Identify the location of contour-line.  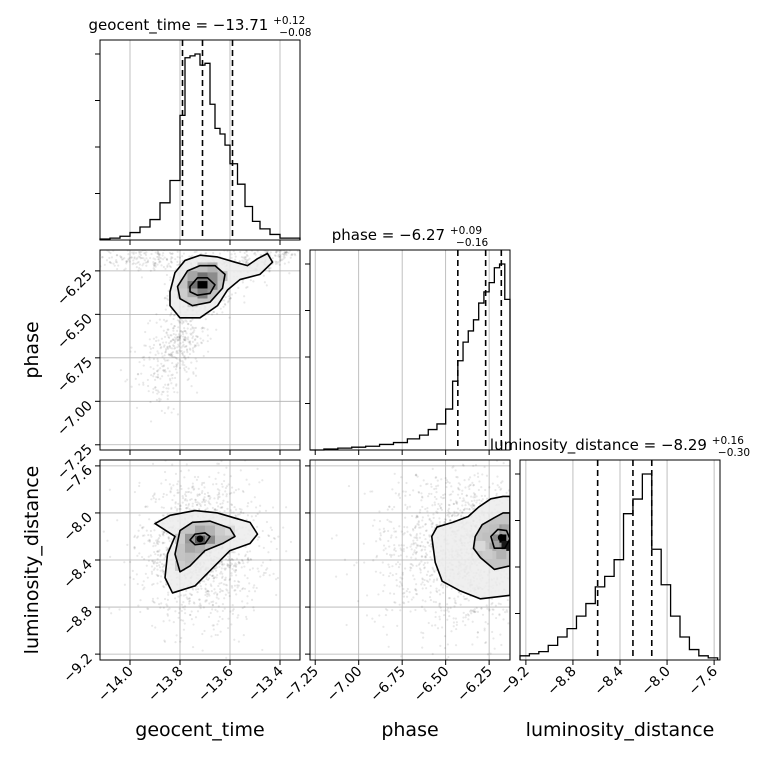
(200, 539).